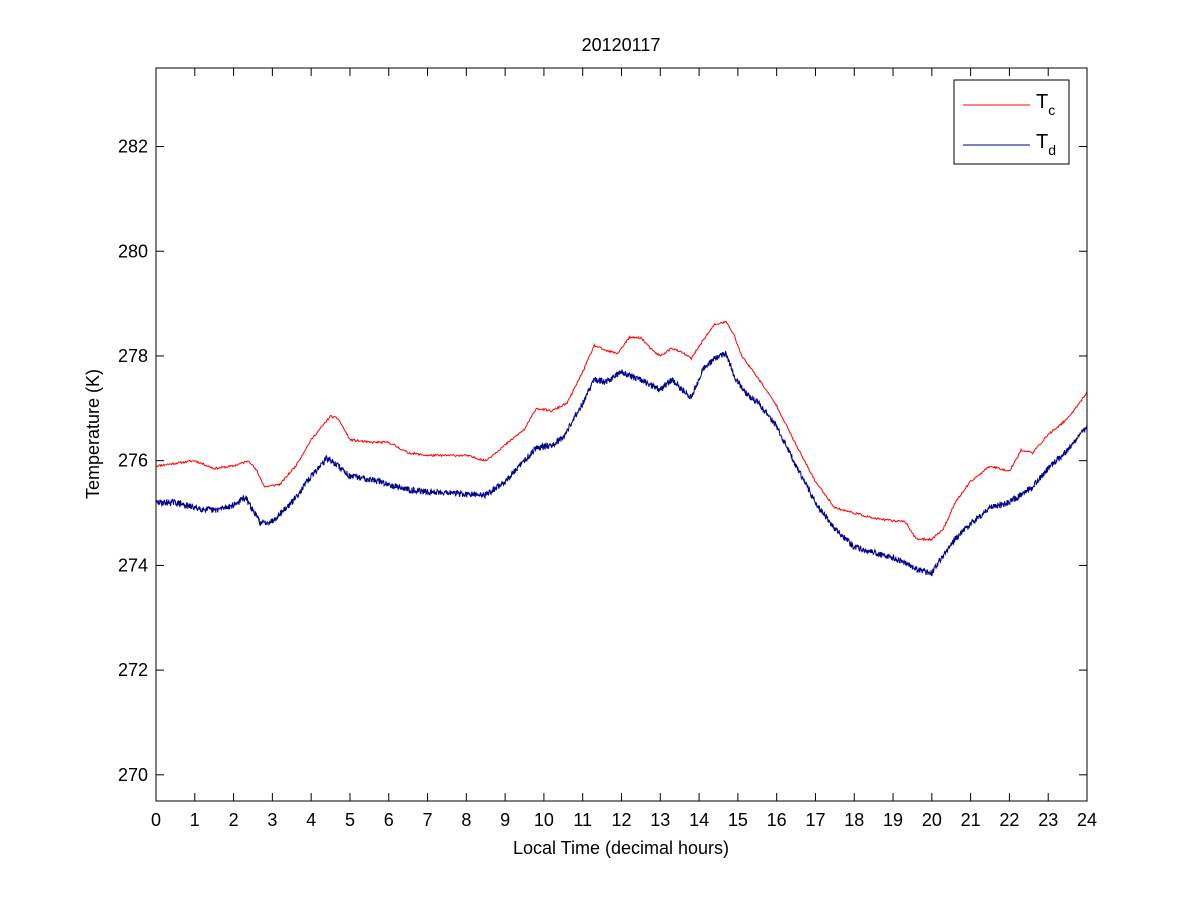  Describe the element at coordinates (428, 820) in the screenshot. I see `x-tick-label: 7` at that location.